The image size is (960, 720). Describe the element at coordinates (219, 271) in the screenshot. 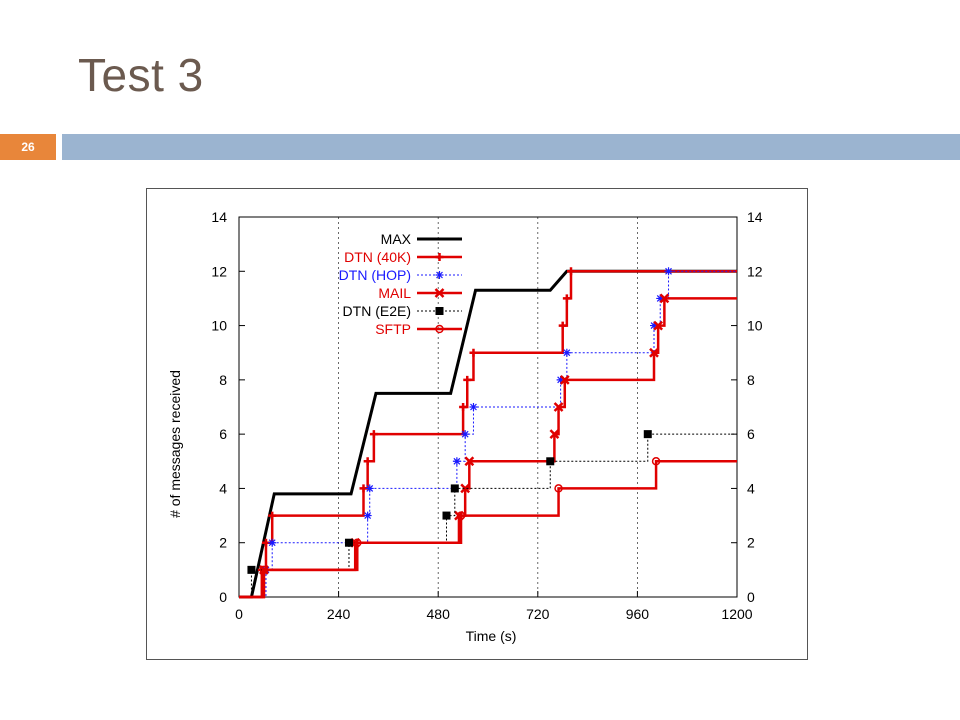

I see `y-tick-label: 12` at that location.